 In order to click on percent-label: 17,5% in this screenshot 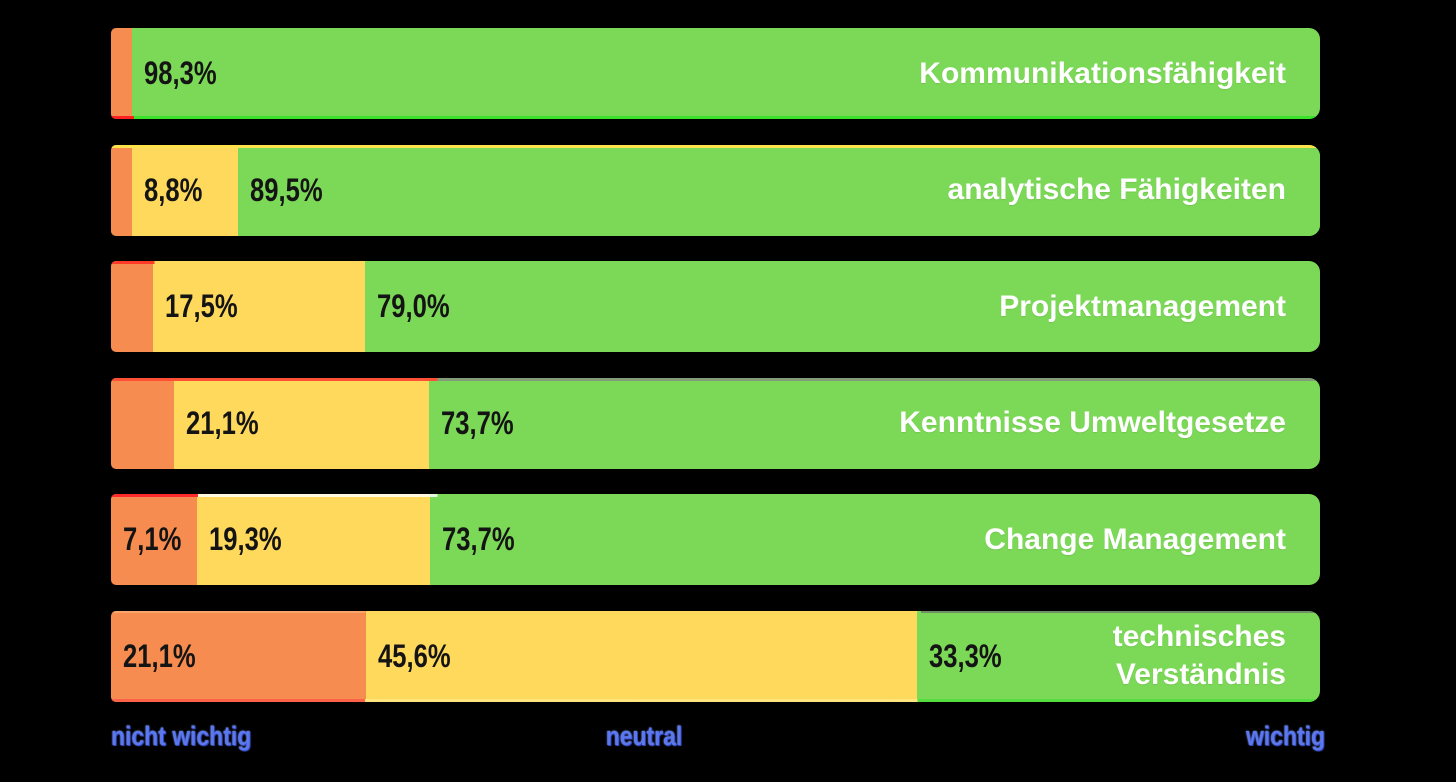, I will do `click(201, 306)`.